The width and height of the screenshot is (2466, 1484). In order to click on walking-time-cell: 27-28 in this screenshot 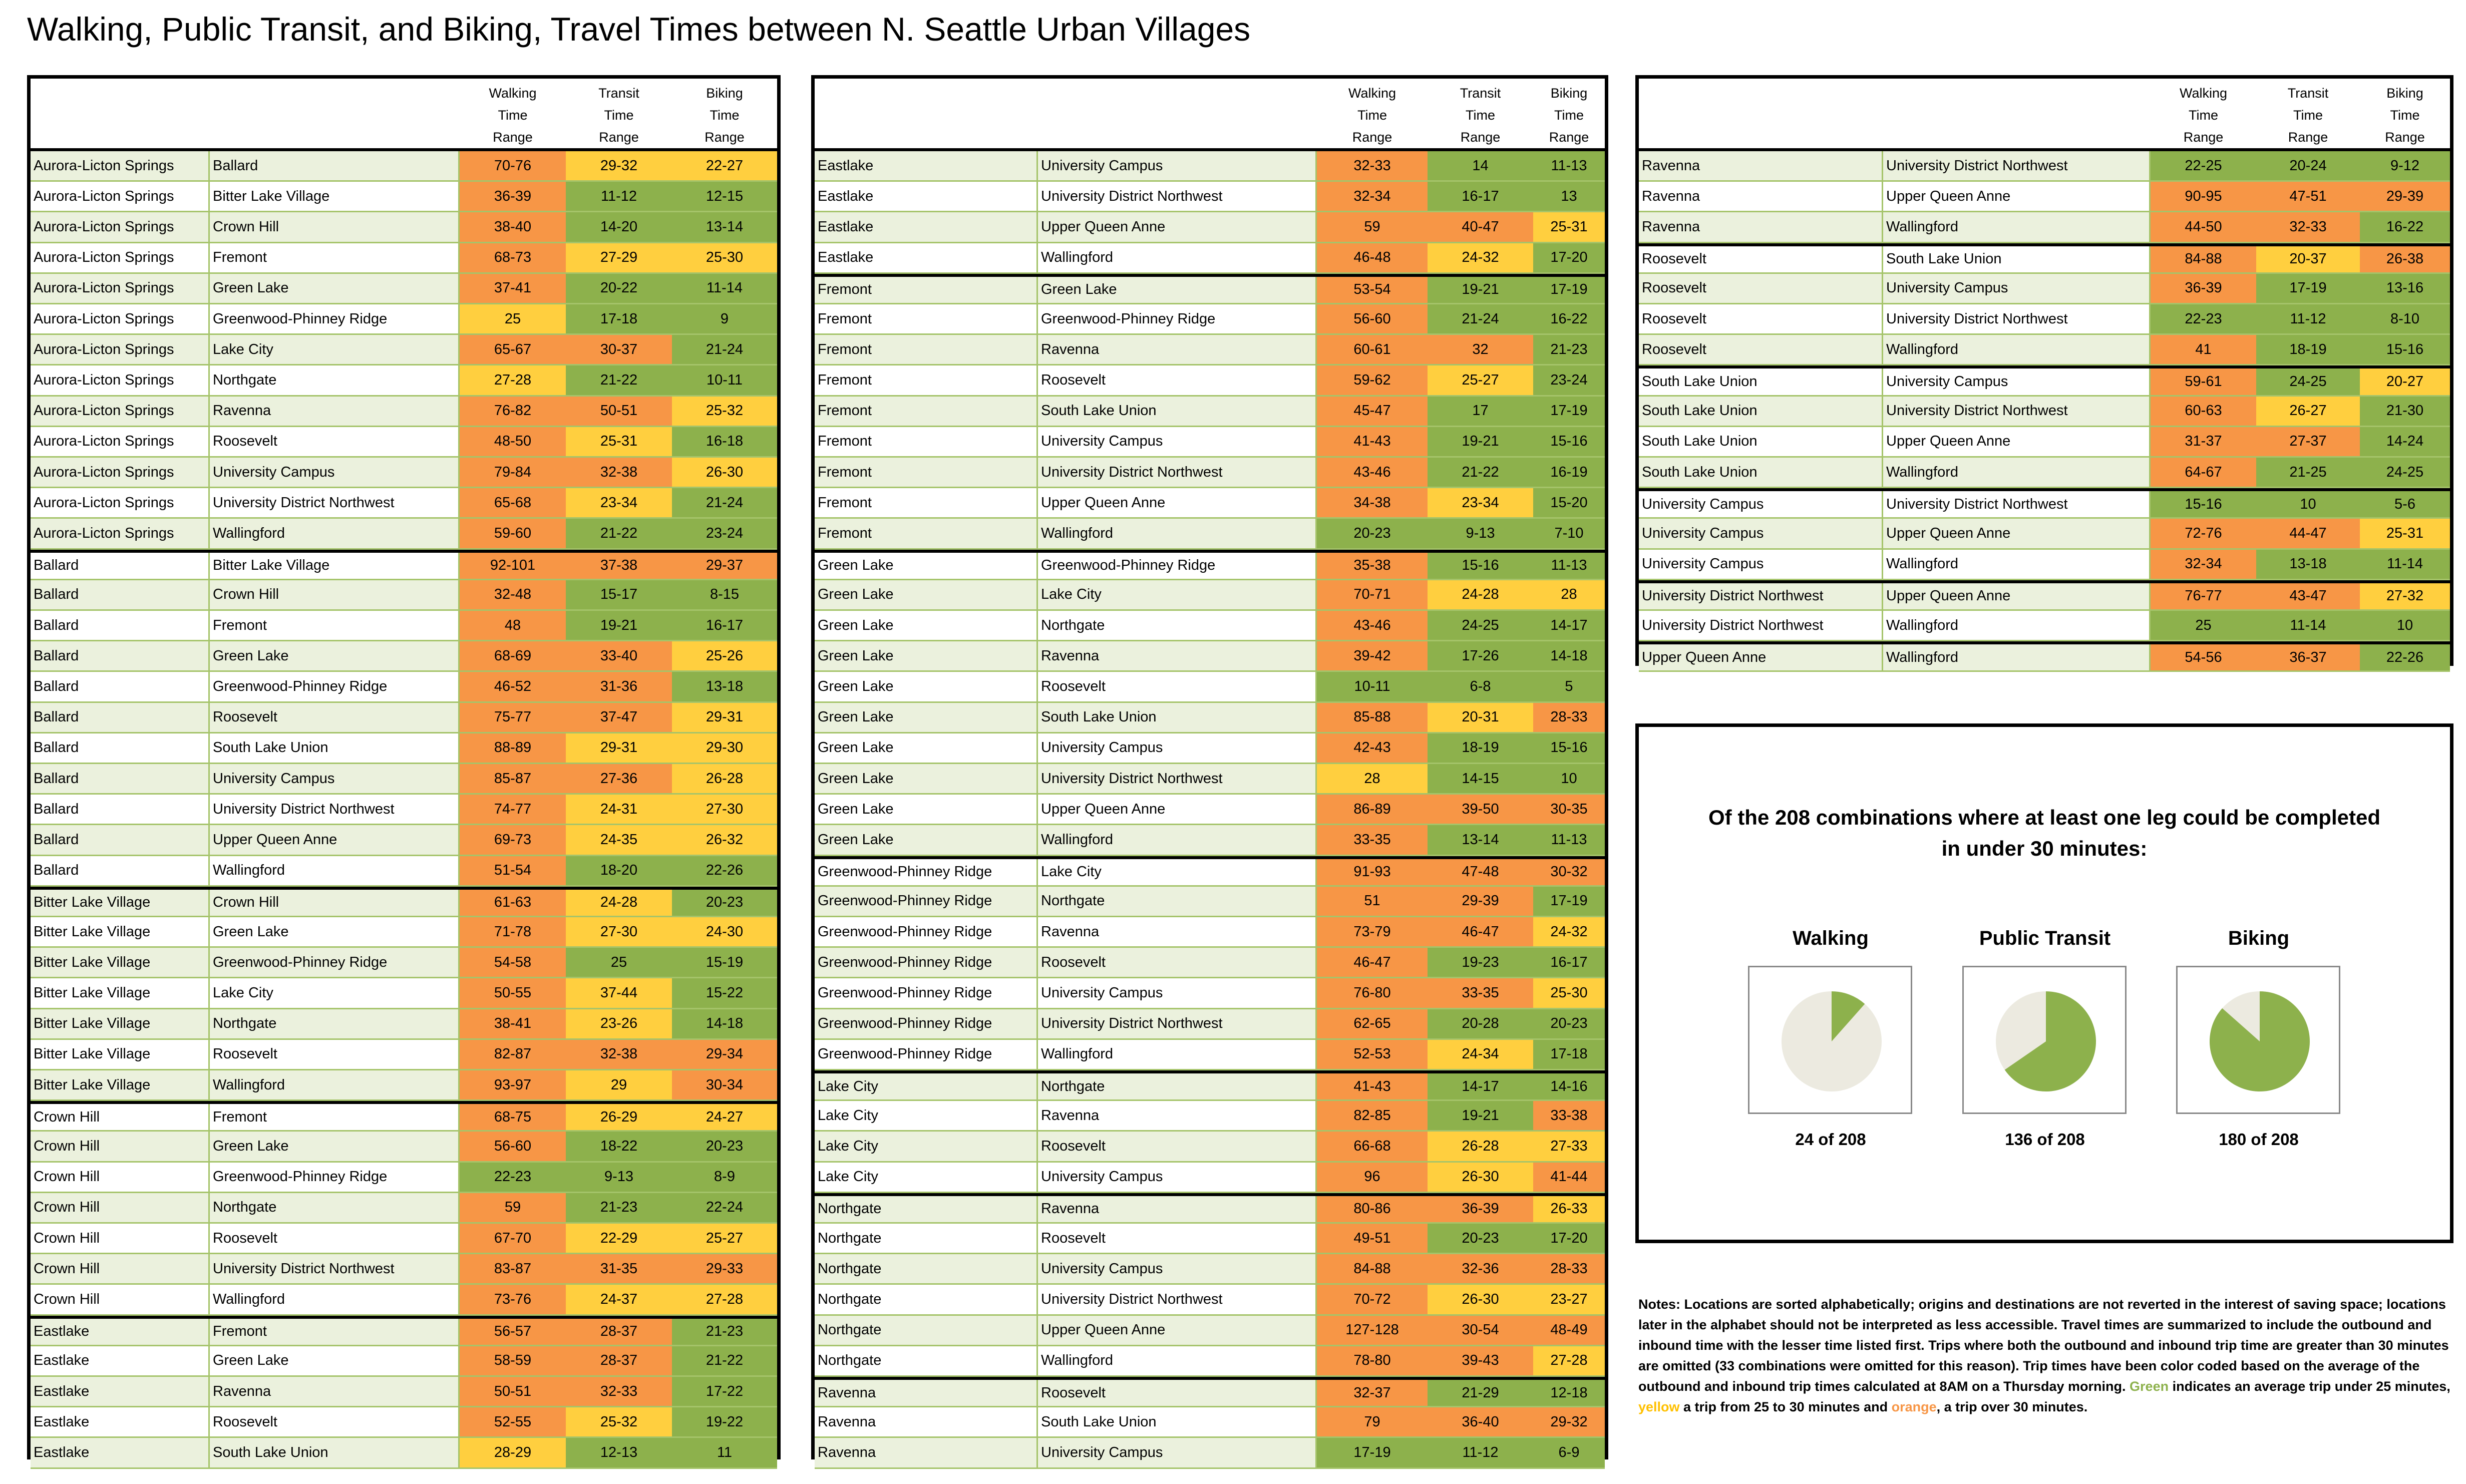, I will do `click(513, 380)`.